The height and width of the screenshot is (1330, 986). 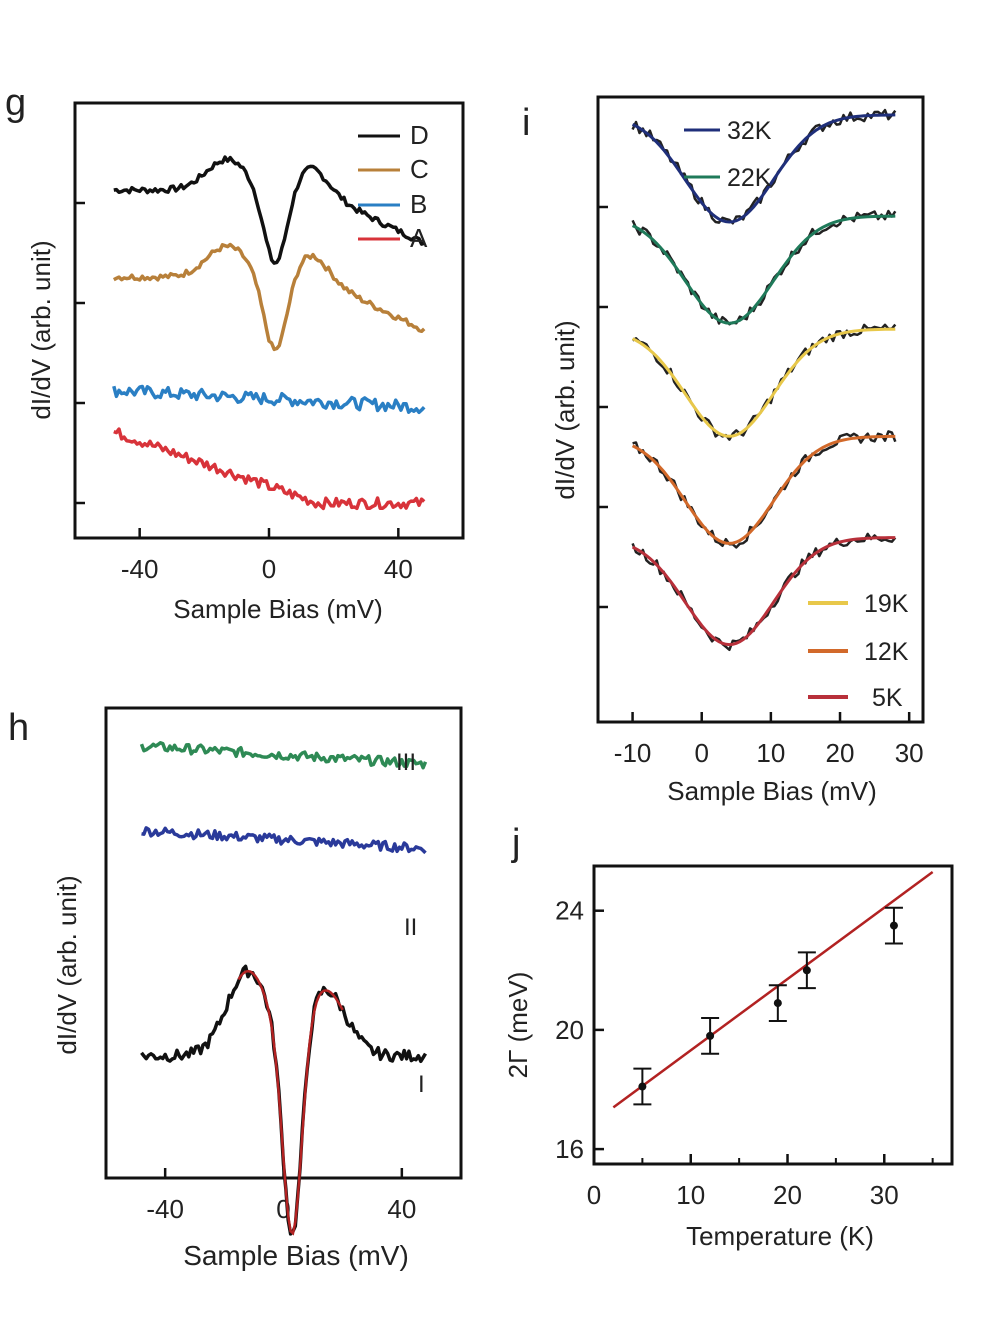 I want to click on fit-line-h-i, so click(x=290, y=1102).